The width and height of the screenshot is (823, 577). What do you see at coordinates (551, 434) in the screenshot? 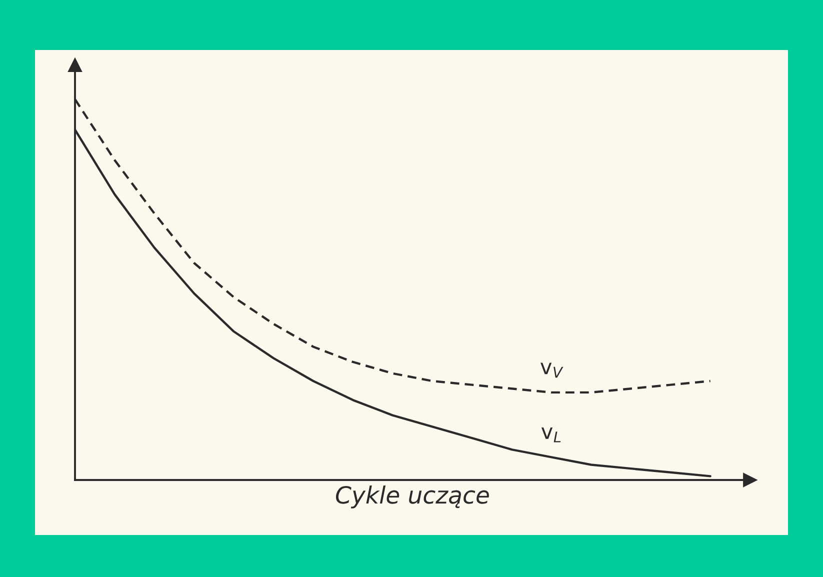
I see `series-label: v$_{L}$` at bounding box center [551, 434].